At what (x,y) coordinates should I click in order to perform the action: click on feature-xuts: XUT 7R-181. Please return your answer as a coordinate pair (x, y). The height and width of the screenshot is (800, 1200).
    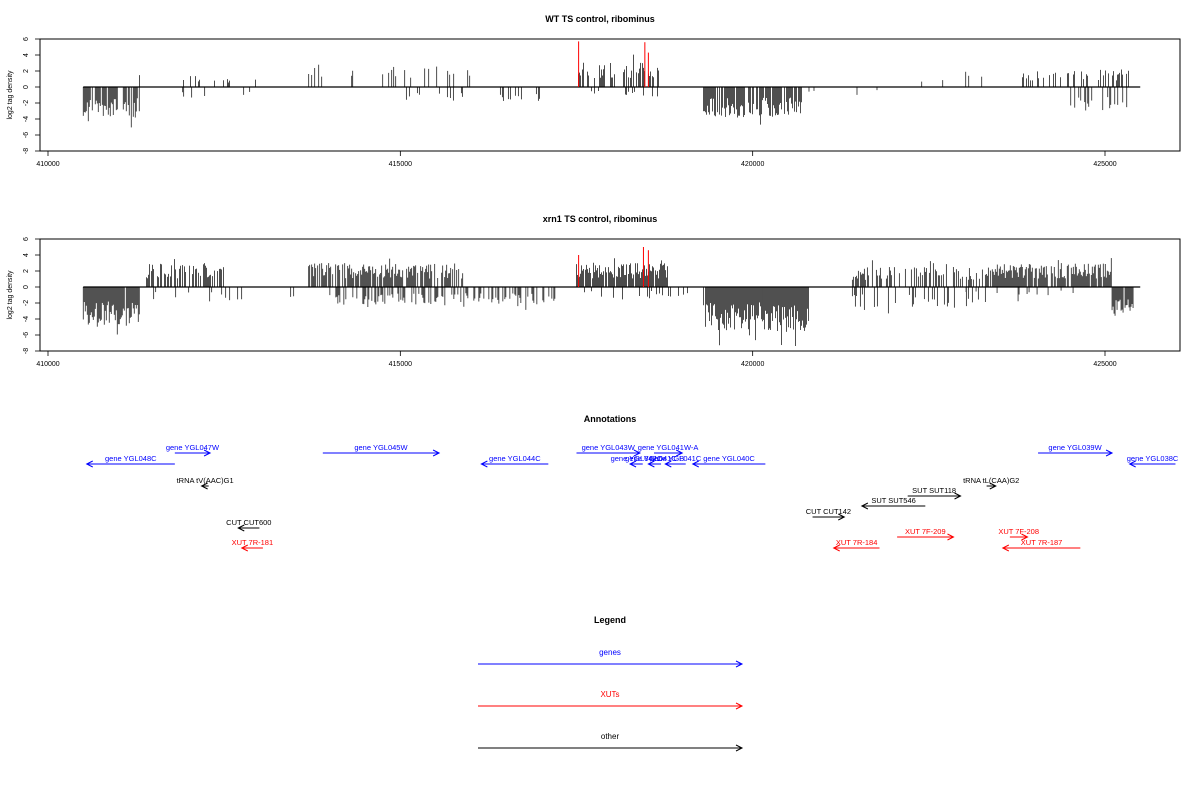
    Looking at the image, I should click on (253, 545).